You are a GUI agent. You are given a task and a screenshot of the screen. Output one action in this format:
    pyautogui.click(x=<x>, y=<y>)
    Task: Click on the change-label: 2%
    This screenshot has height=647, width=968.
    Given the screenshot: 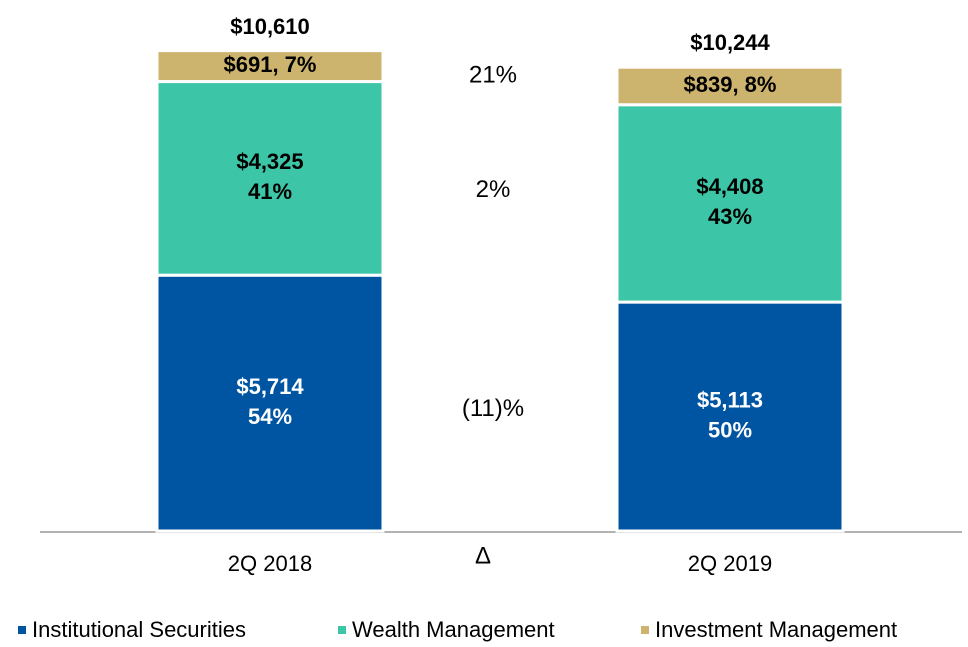 What is the action you would take?
    pyautogui.click(x=493, y=189)
    